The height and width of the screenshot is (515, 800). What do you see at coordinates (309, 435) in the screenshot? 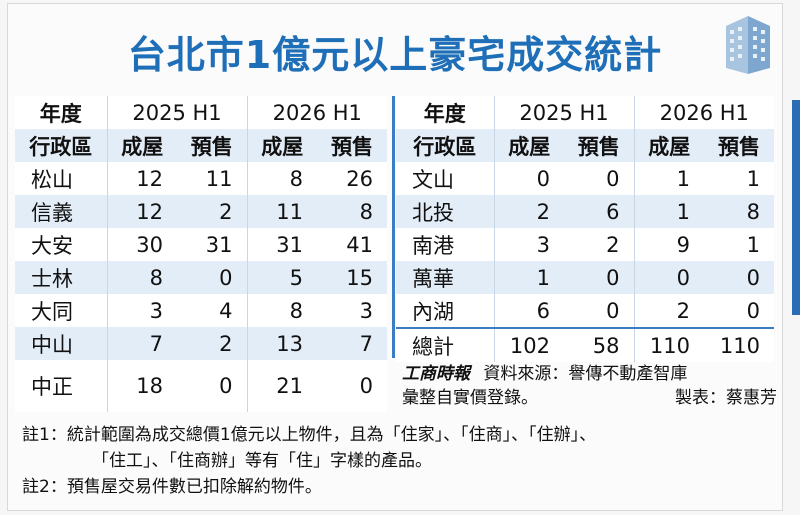
I see `note-1-line-1: 註1：統計範圍為成交總價1億元以上物件，且為「住家」、「住商」、「住辦」、` at bounding box center [309, 435].